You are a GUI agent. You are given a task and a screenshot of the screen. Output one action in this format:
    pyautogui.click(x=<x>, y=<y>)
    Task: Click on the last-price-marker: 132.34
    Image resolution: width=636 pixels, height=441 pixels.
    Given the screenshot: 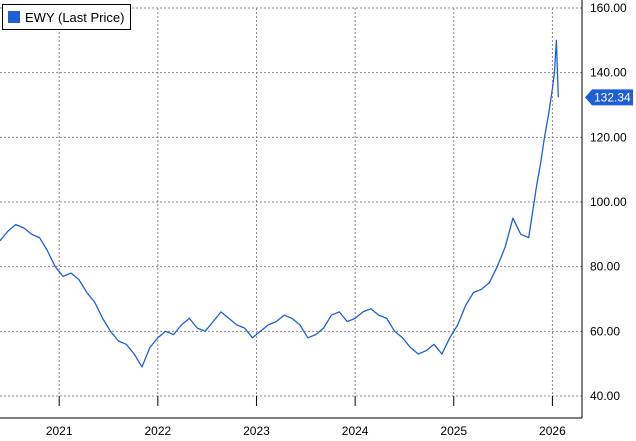 What is the action you would take?
    pyautogui.click(x=609, y=97)
    